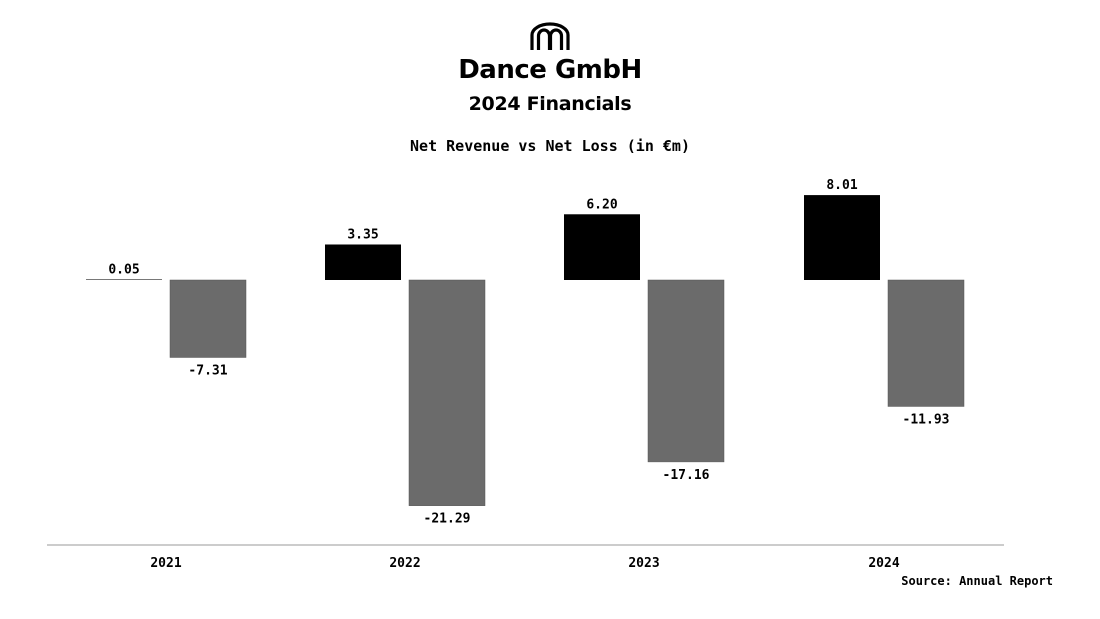 The image size is (1100, 619). Describe the element at coordinates (601, 204) in the screenshot. I see `data-label-2023-series-1: 6.20` at that location.